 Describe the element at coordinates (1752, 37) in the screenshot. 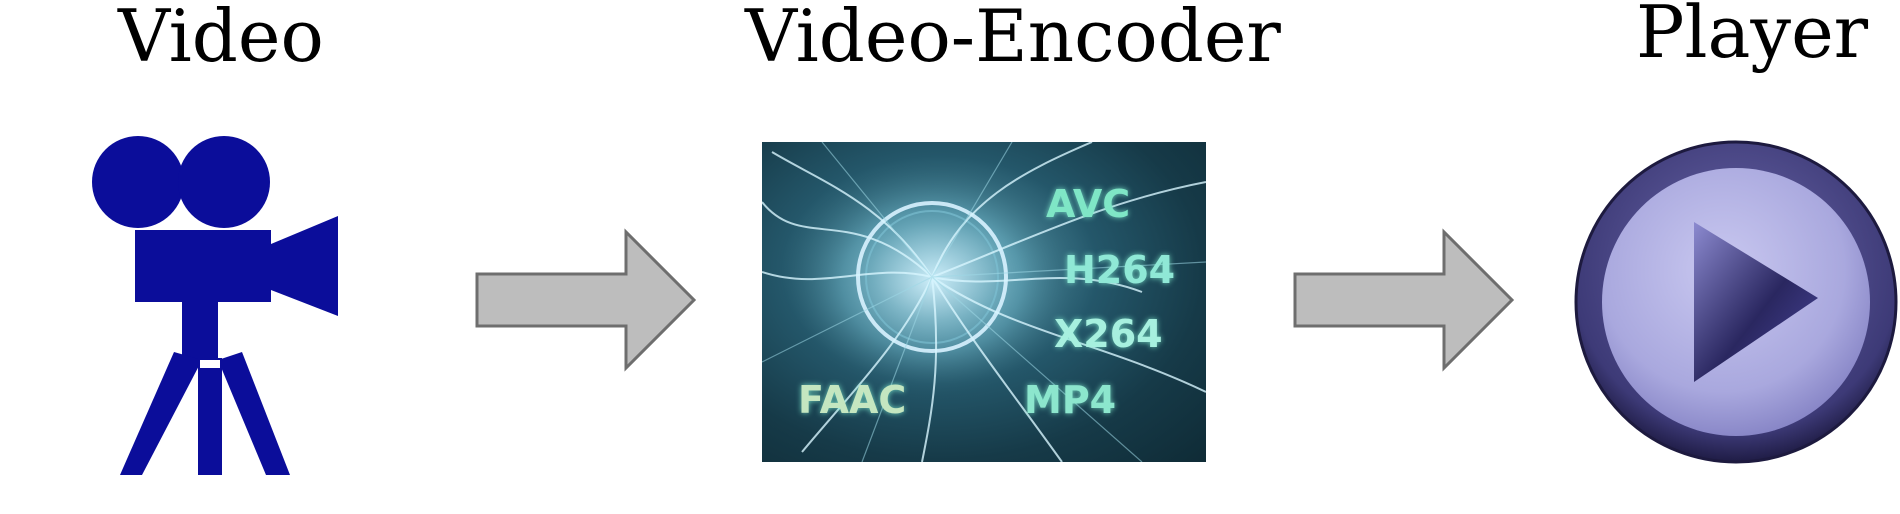

I see `player-label: Player` at that location.